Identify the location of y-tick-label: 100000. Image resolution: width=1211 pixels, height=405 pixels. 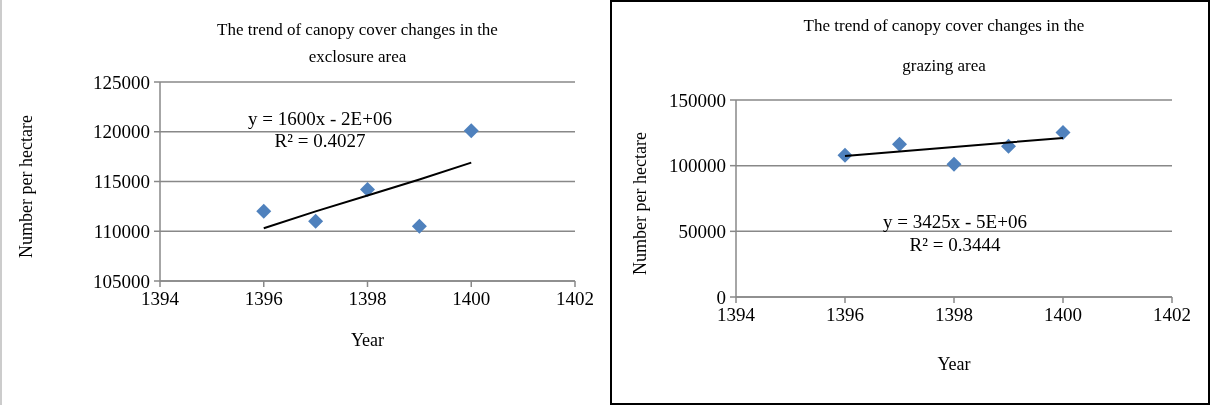
(697, 166).